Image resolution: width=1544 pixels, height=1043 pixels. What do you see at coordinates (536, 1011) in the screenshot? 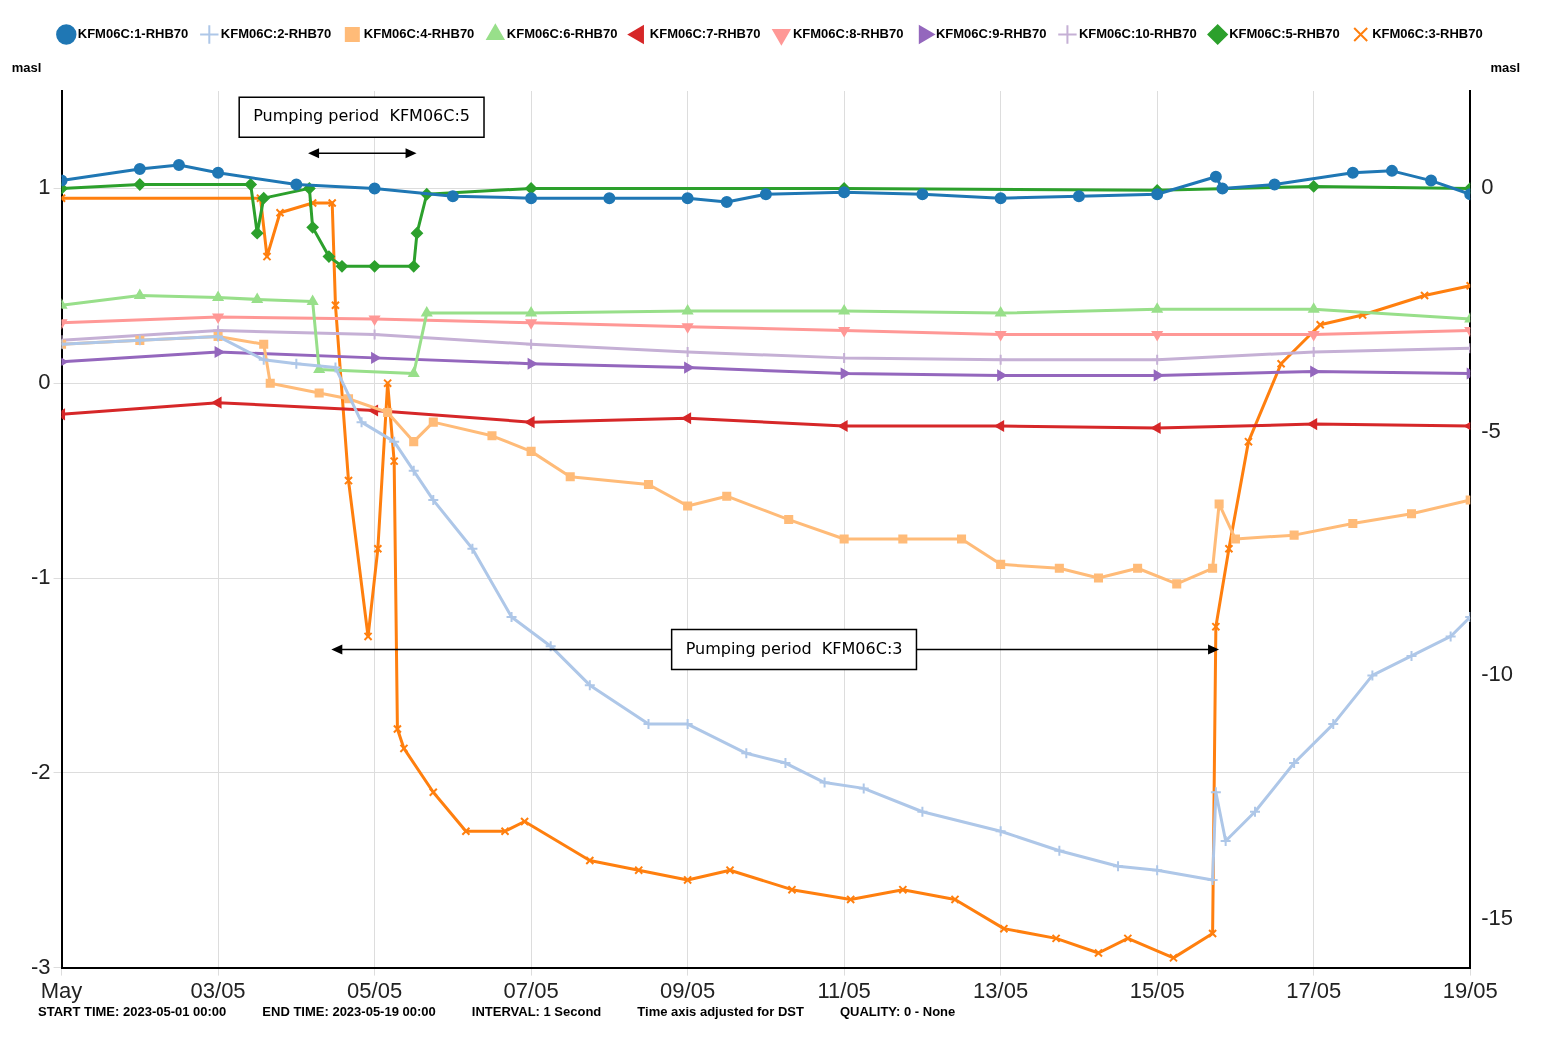
I see `text: INTERVAL: 1 Second` at bounding box center [536, 1011].